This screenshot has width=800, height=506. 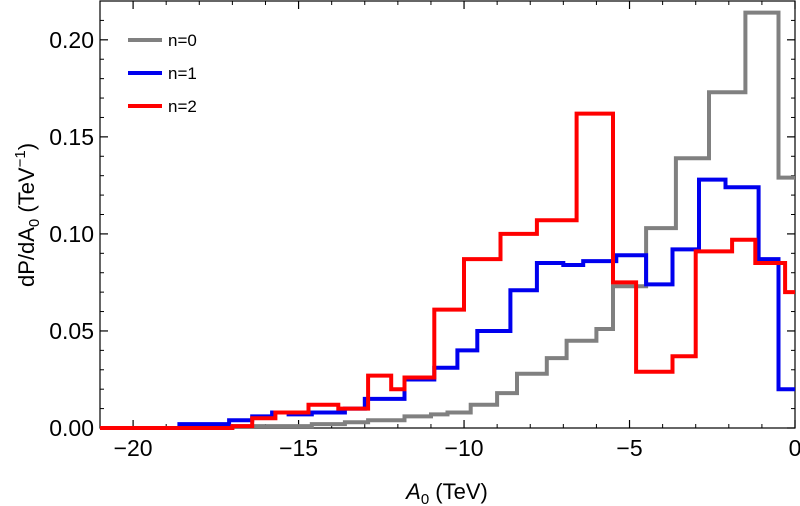 I want to click on legend-label: n=1, so click(x=182, y=73).